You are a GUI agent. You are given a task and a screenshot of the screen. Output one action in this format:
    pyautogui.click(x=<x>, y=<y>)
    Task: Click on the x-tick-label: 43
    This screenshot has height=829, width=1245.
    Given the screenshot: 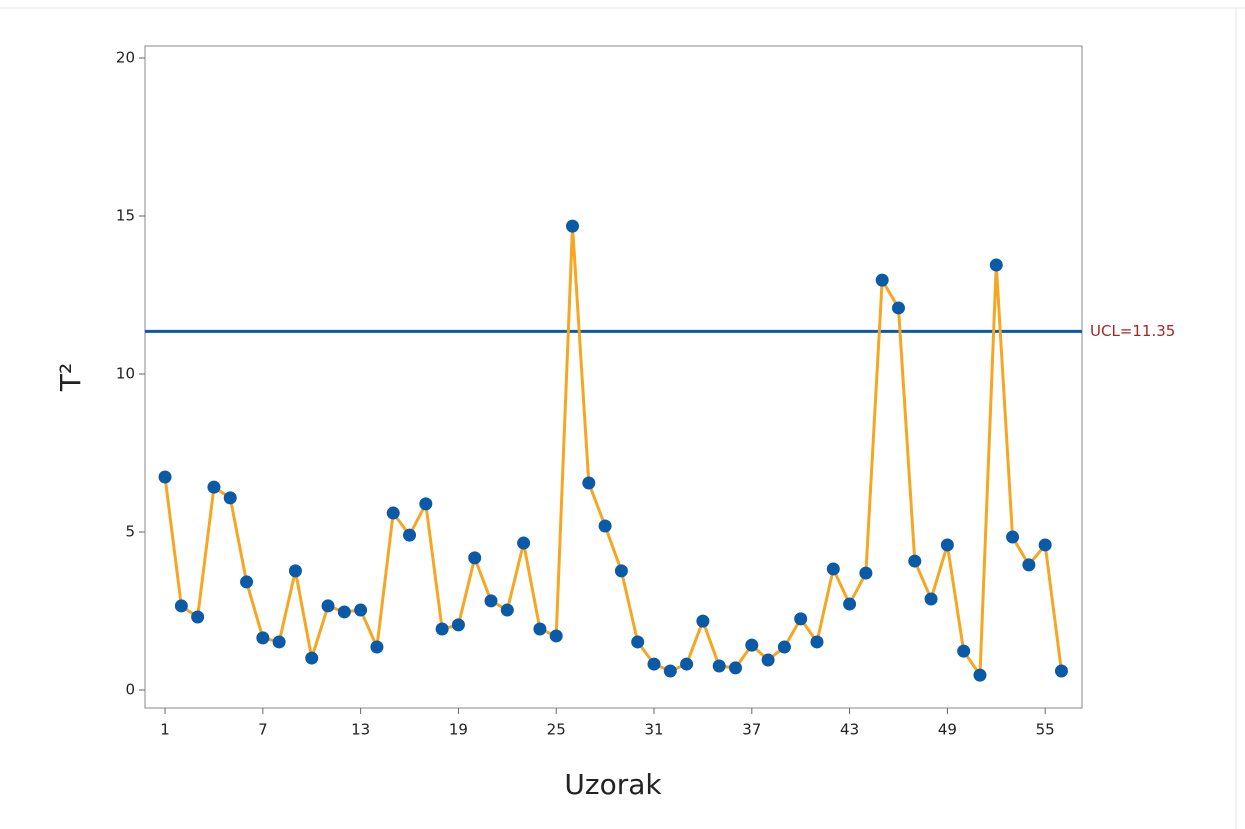 What is the action you would take?
    pyautogui.click(x=849, y=730)
    